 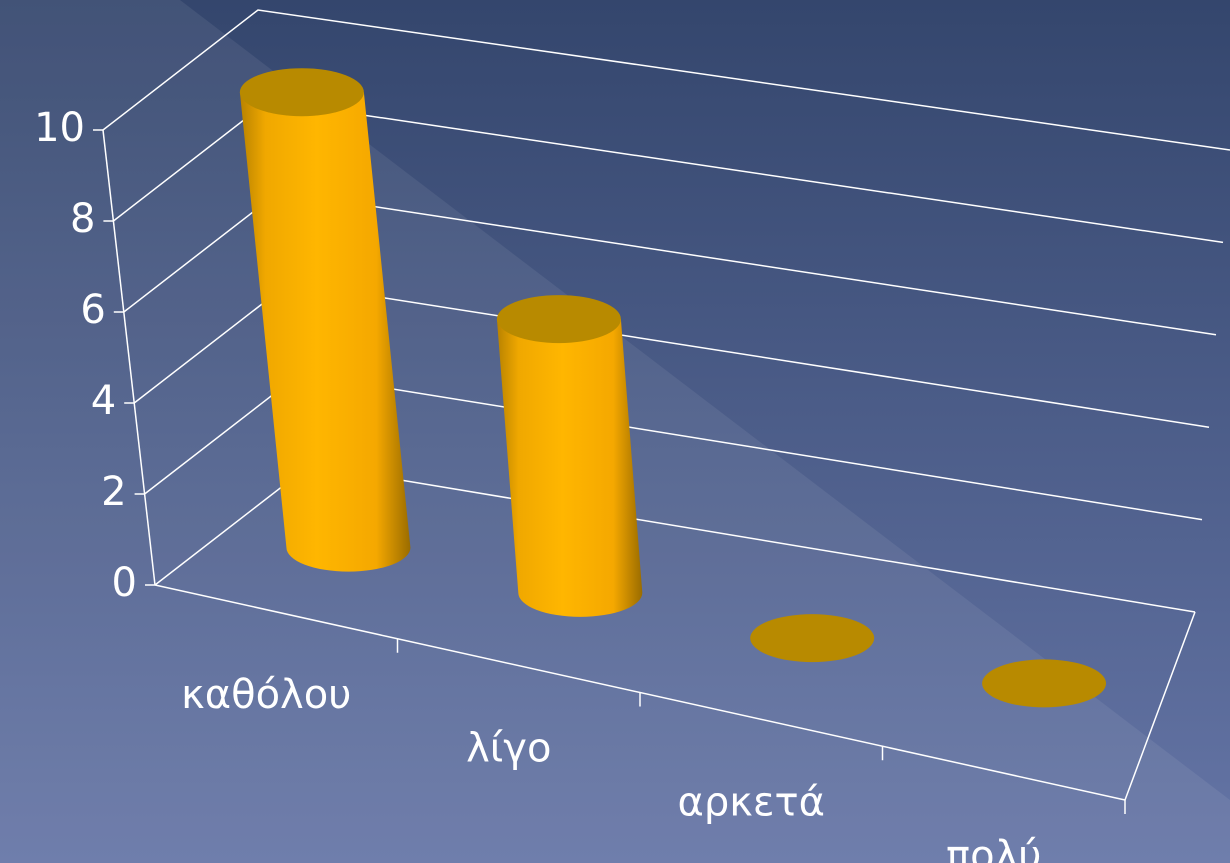 What do you see at coordinates (113, 492) in the screenshot?
I see `y-tick-label: 2` at bounding box center [113, 492].